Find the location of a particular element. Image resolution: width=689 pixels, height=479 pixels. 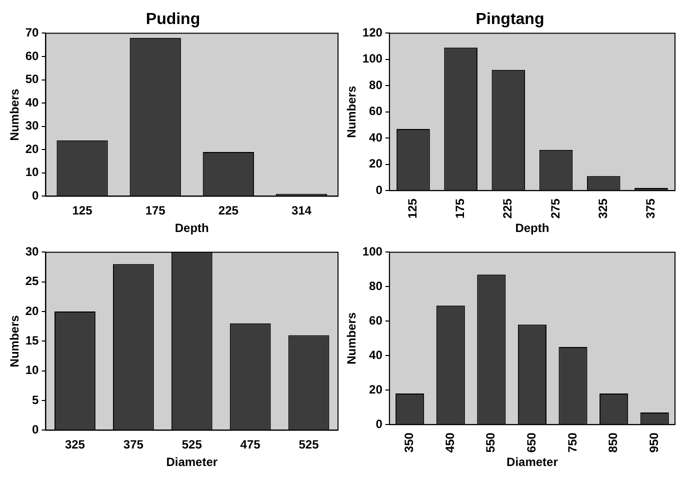

x-tick-label: 550 is located at coordinates (491, 442).